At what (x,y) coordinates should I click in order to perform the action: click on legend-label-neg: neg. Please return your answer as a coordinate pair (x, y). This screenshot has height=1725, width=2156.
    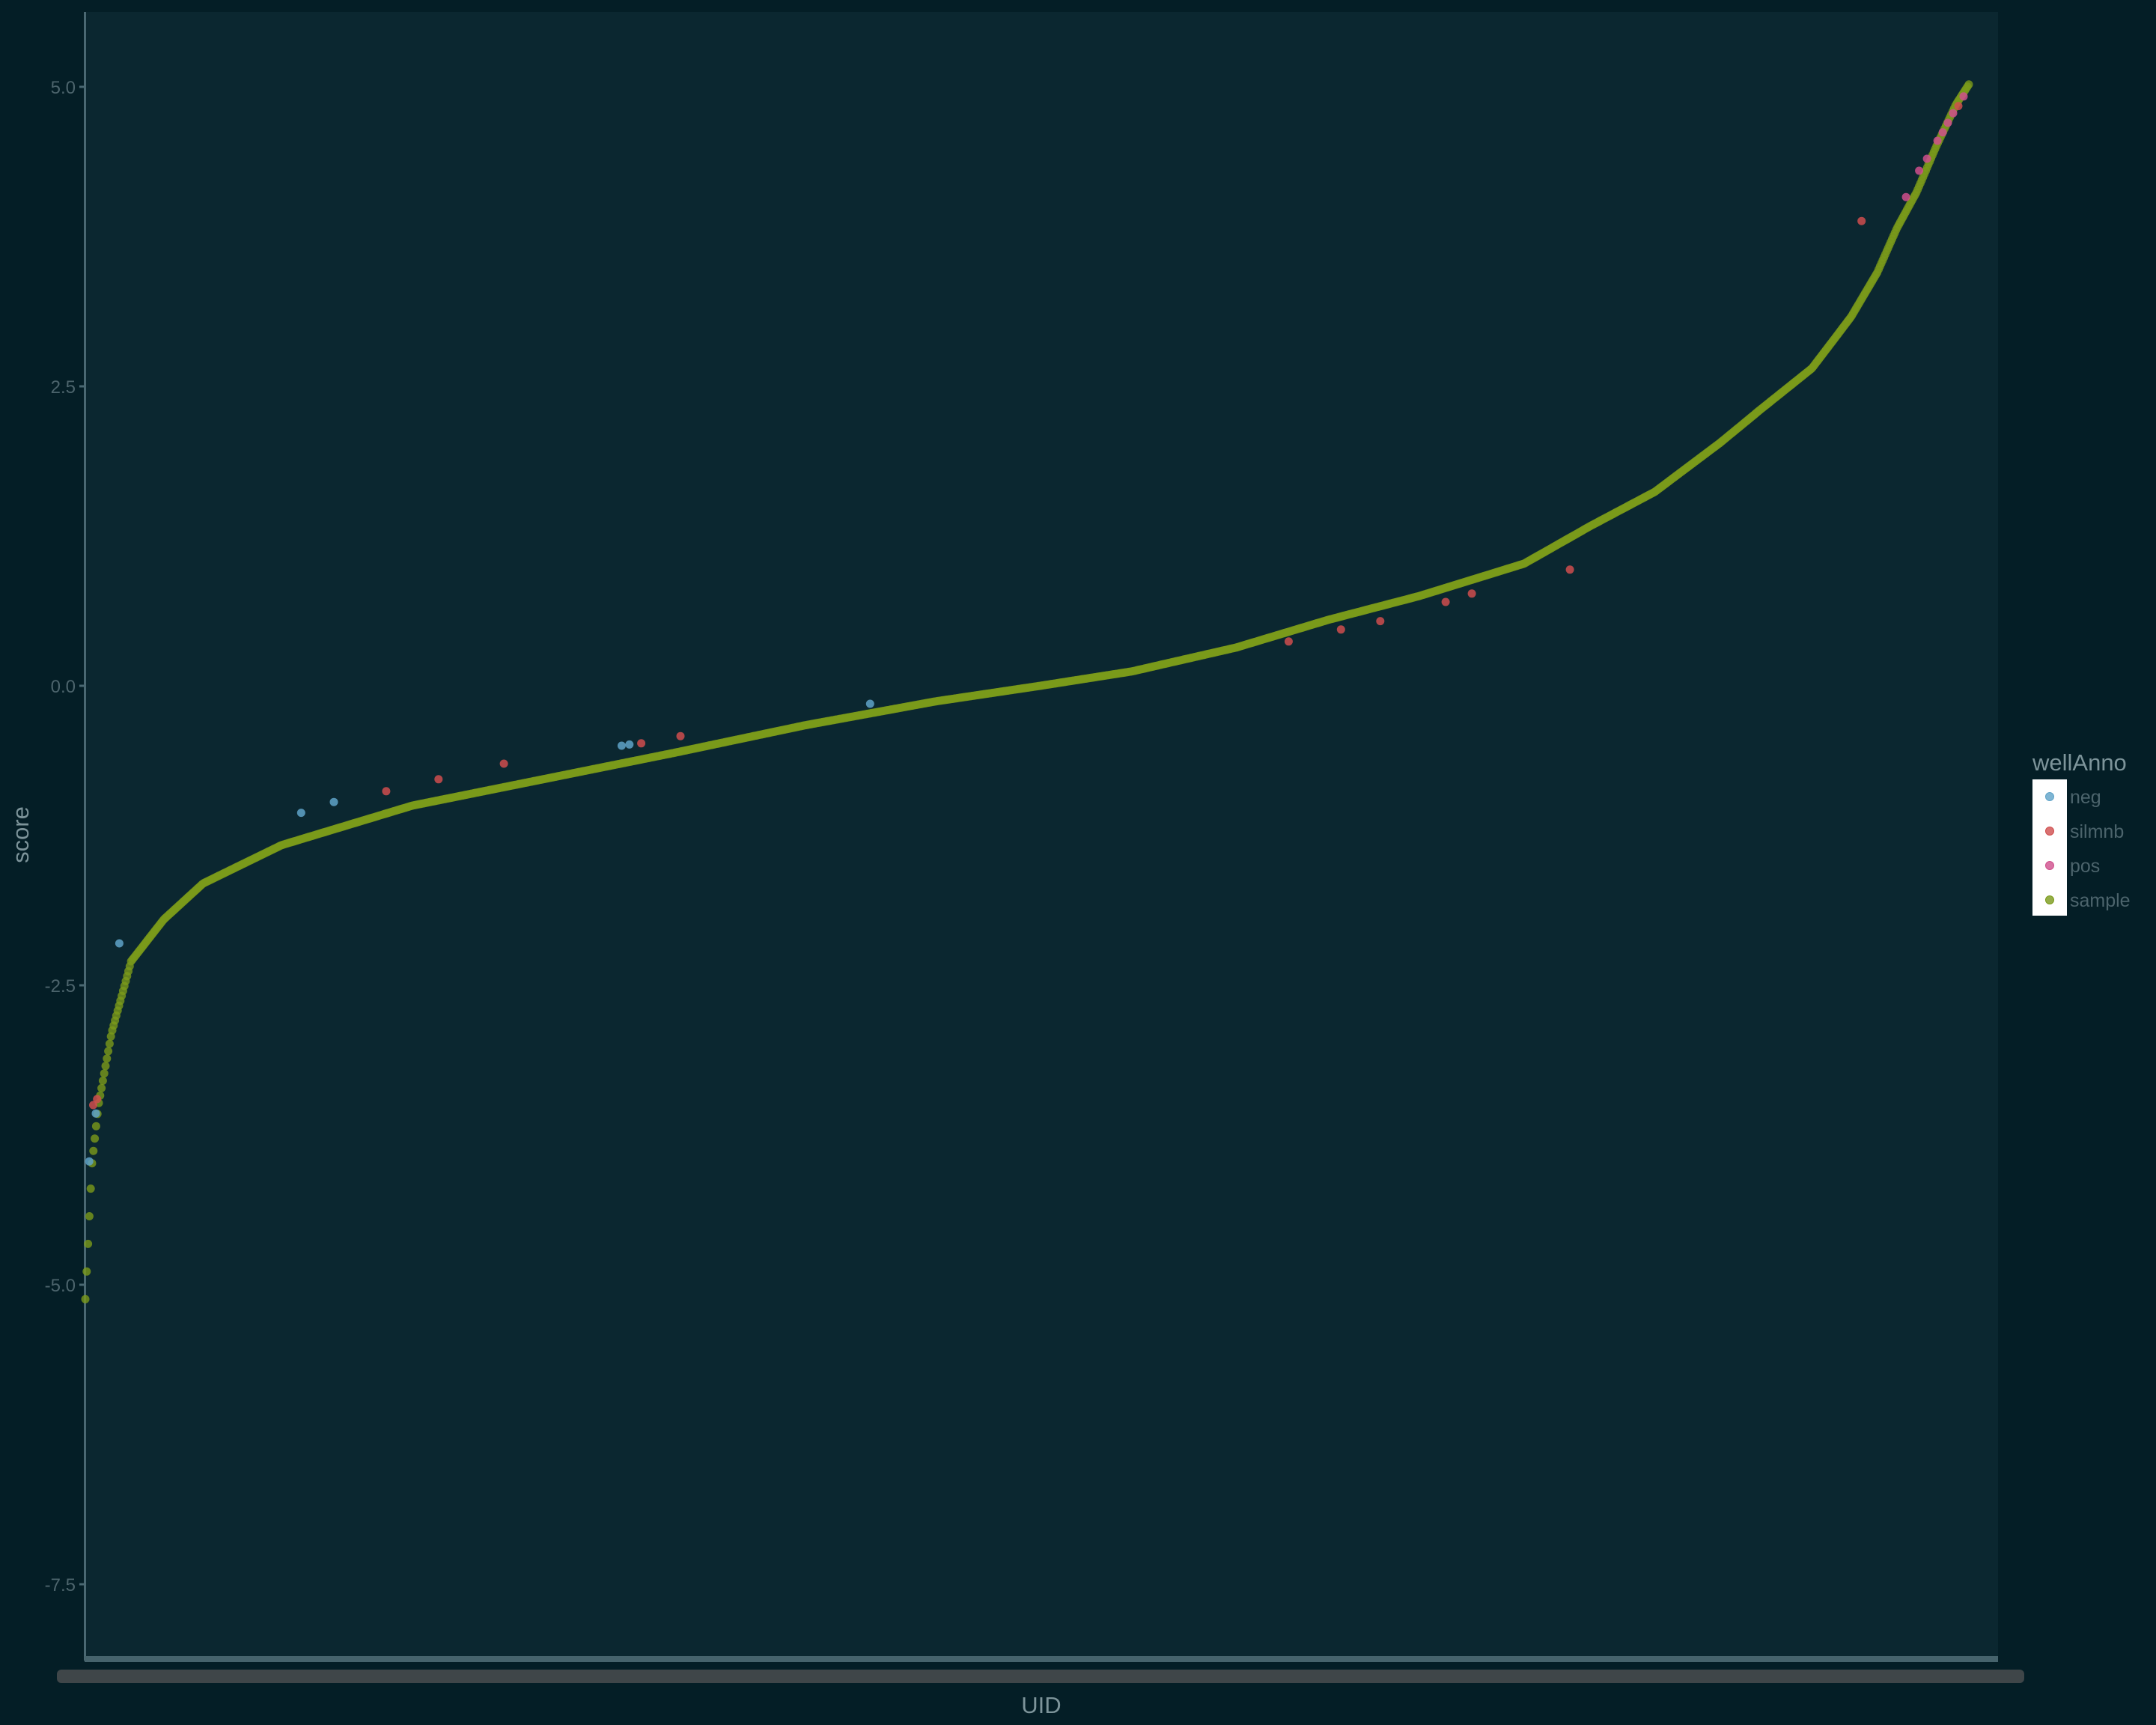
    Looking at the image, I should click on (2085, 798).